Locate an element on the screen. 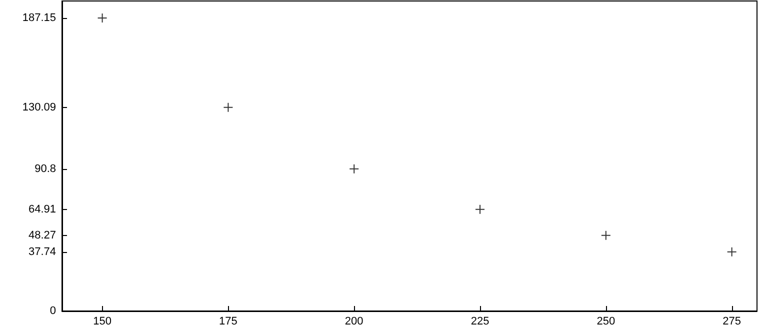  y-tick-label: 90.8 is located at coordinates (45, 168).